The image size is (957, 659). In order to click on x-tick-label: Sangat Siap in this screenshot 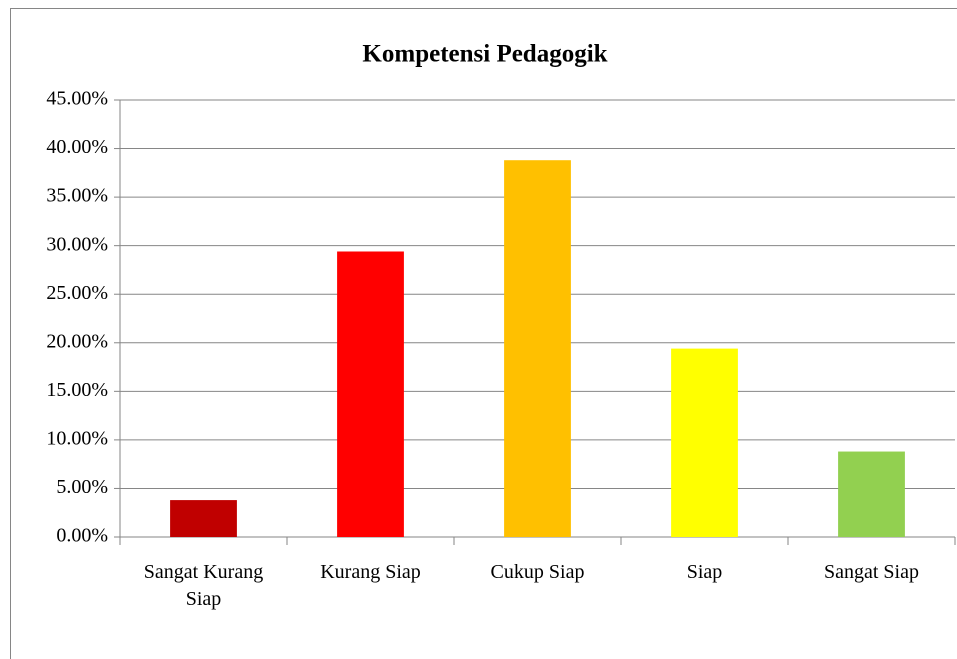, I will do `click(871, 572)`.